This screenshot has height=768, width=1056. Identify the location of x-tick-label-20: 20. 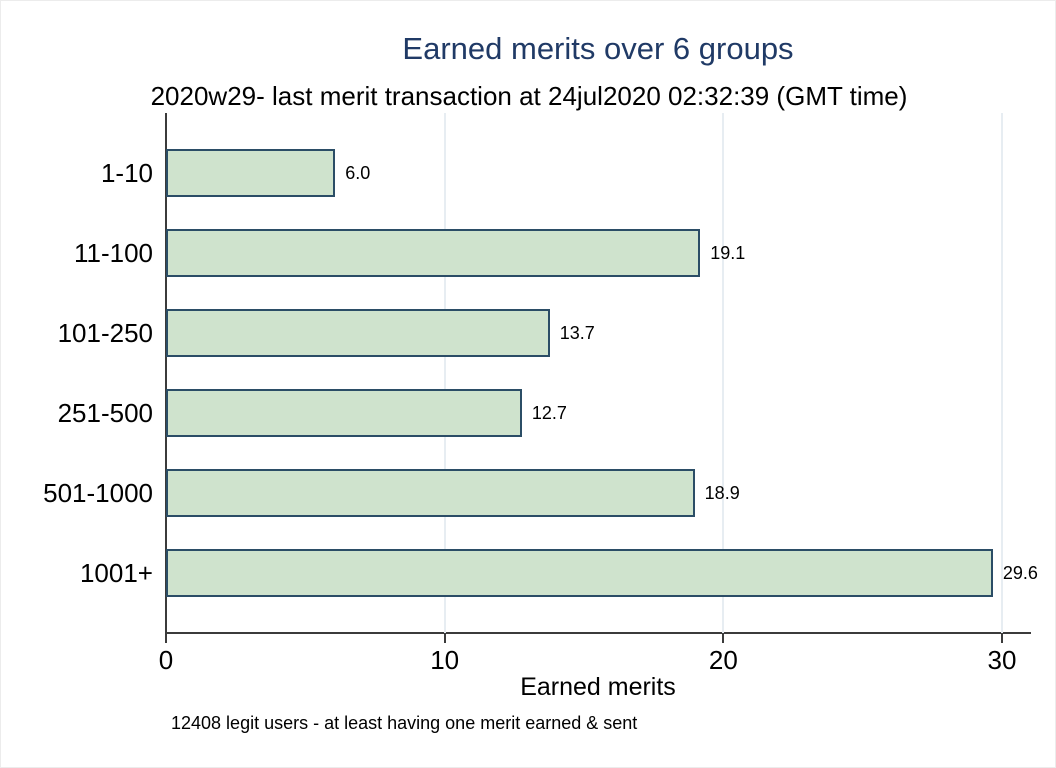
(723, 660).